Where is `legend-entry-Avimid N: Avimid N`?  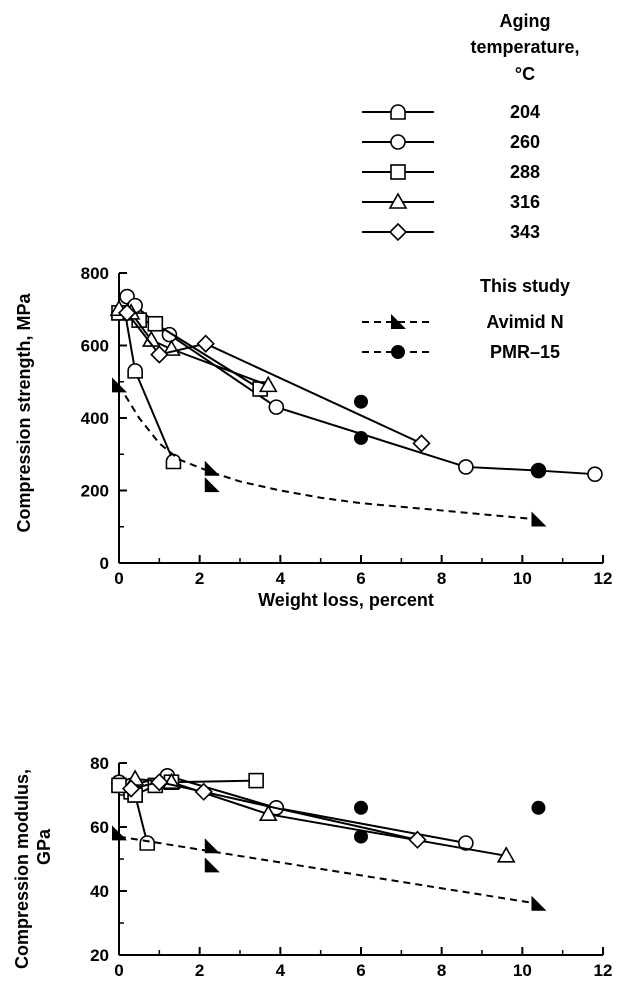
legend-entry-Avimid N: Avimid N is located at coordinates (463, 322).